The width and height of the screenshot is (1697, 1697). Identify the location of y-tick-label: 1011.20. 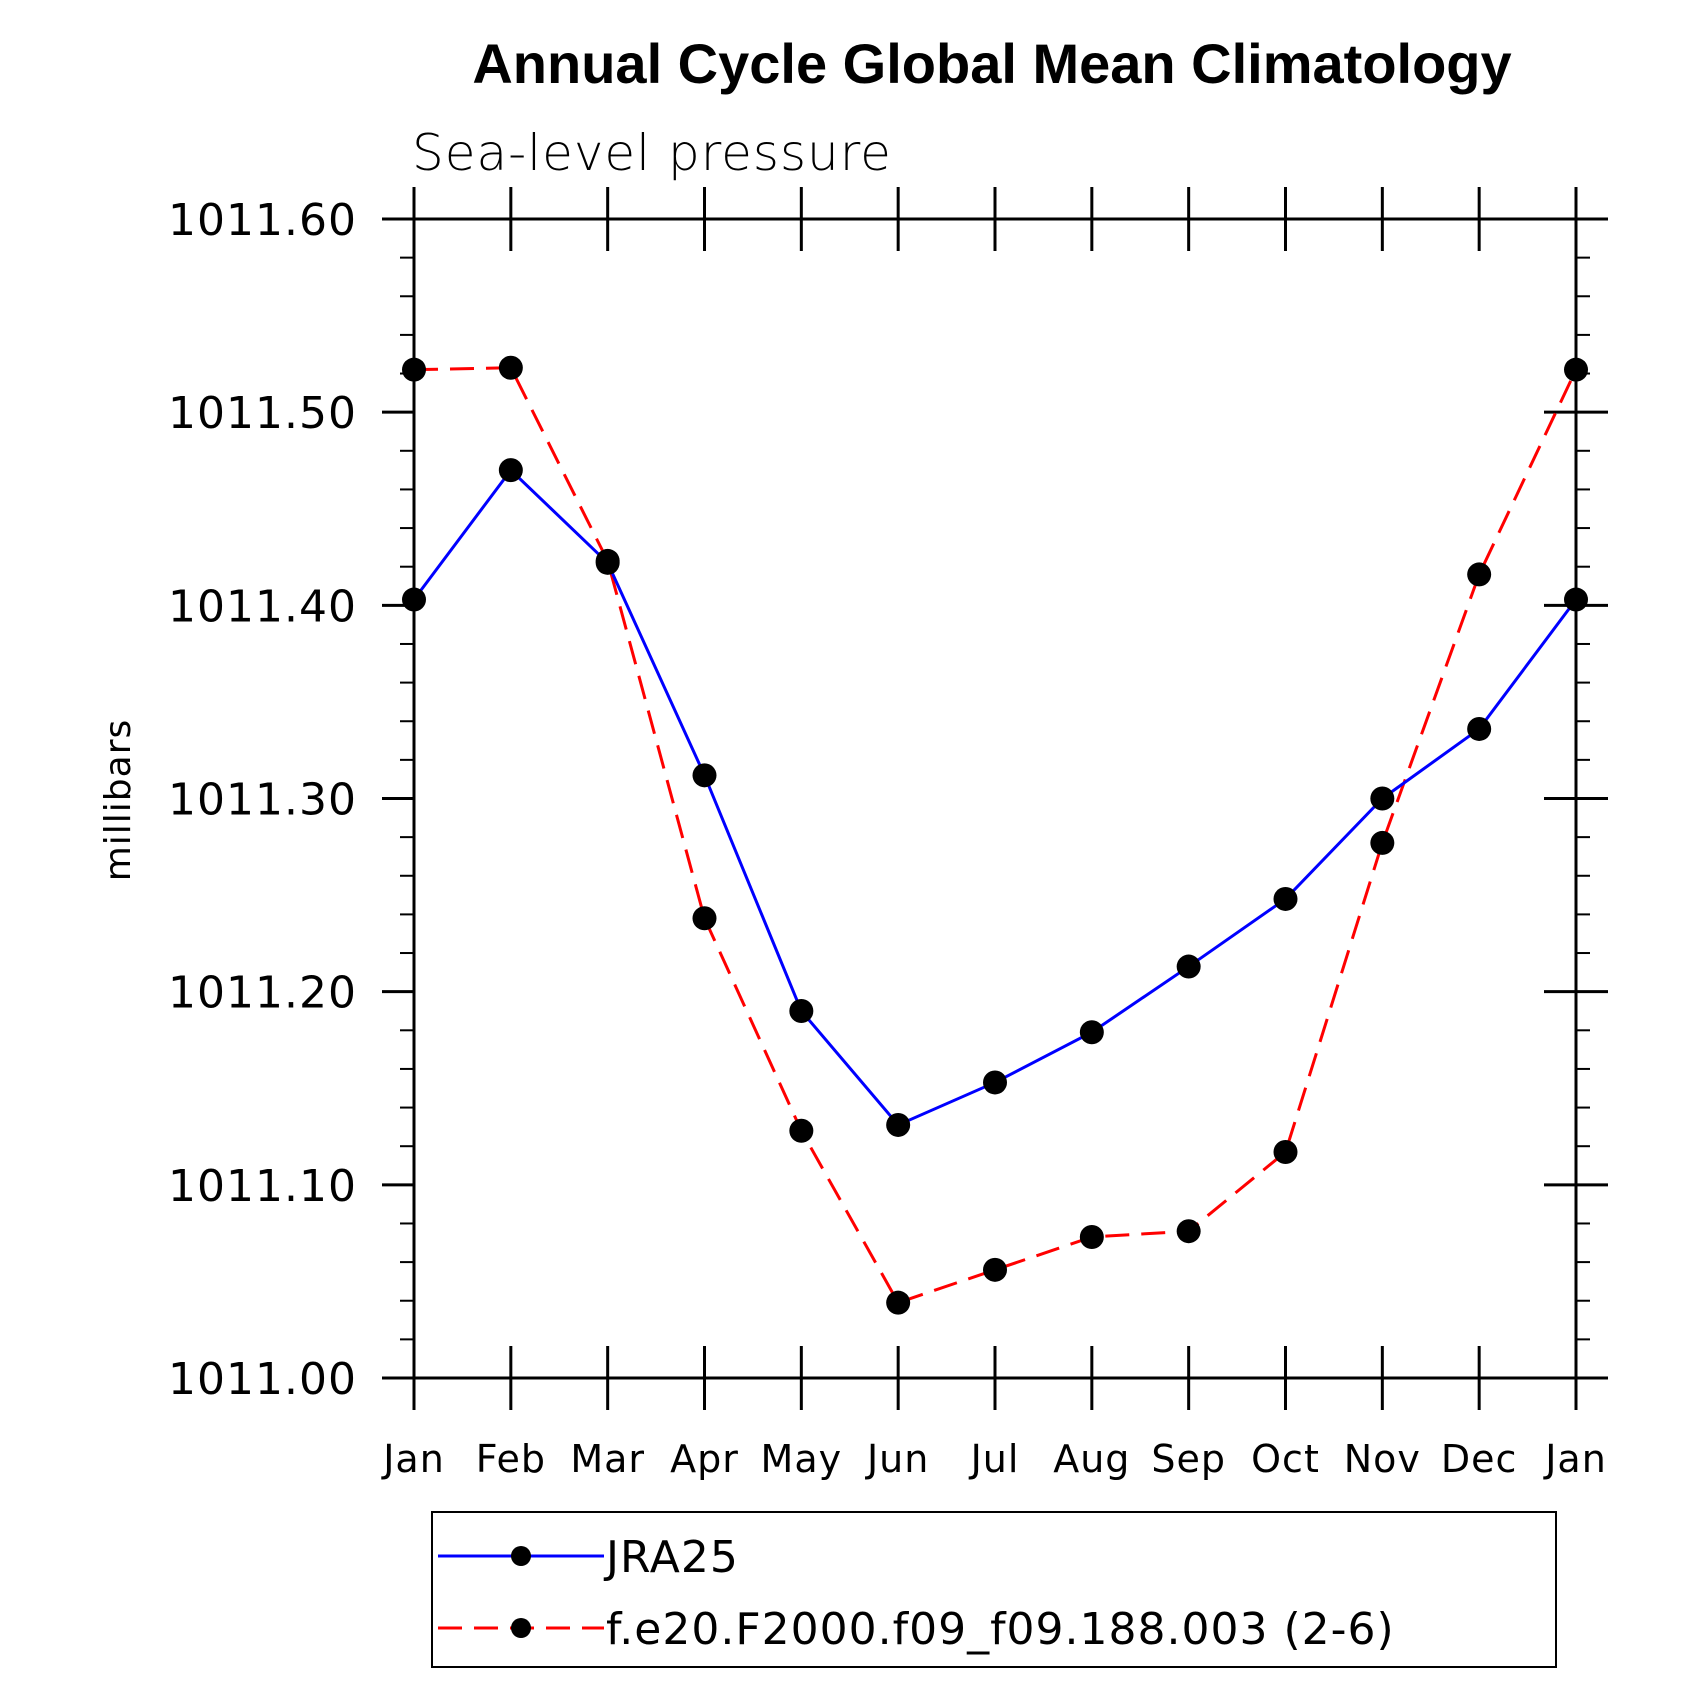
(262, 993).